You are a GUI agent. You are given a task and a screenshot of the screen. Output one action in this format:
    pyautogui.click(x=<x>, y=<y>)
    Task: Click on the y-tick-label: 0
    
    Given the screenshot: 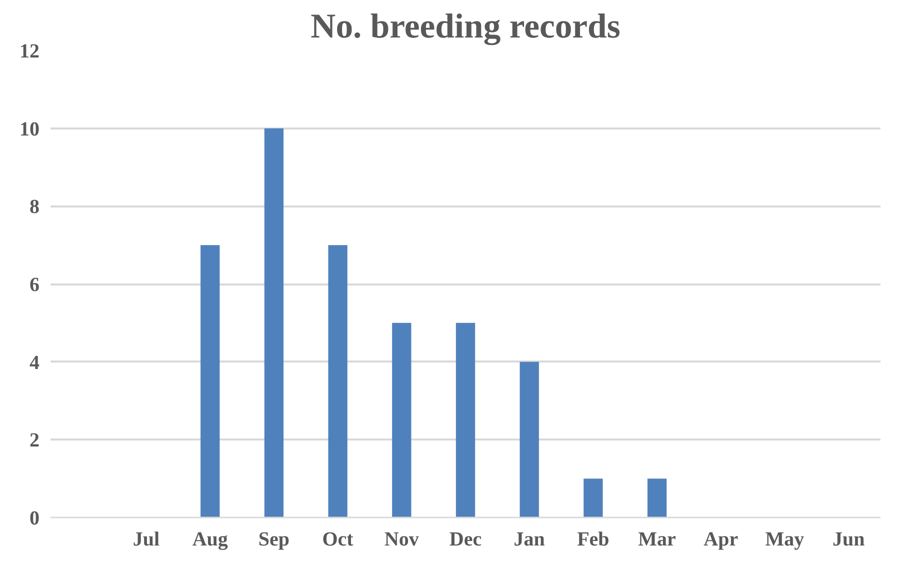 What is the action you would take?
    pyautogui.click(x=35, y=519)
    